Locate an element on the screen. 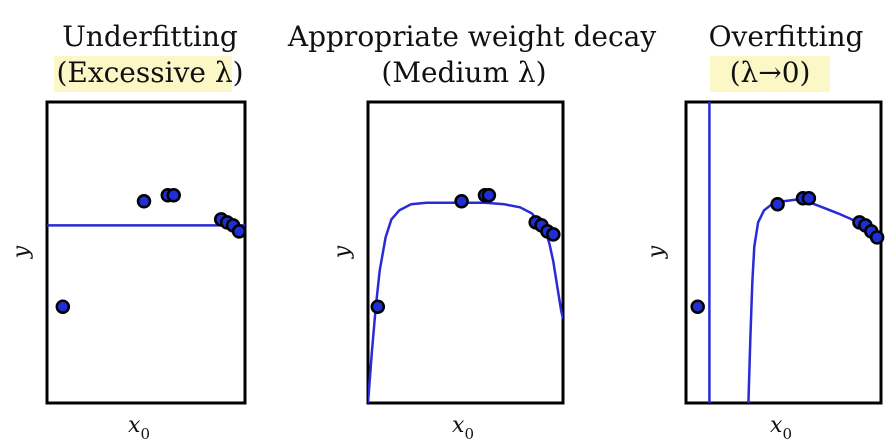 This screenshot has height=445, width=896. panel-subtitle: (Medium λ) is located at coordinates (463, 72).